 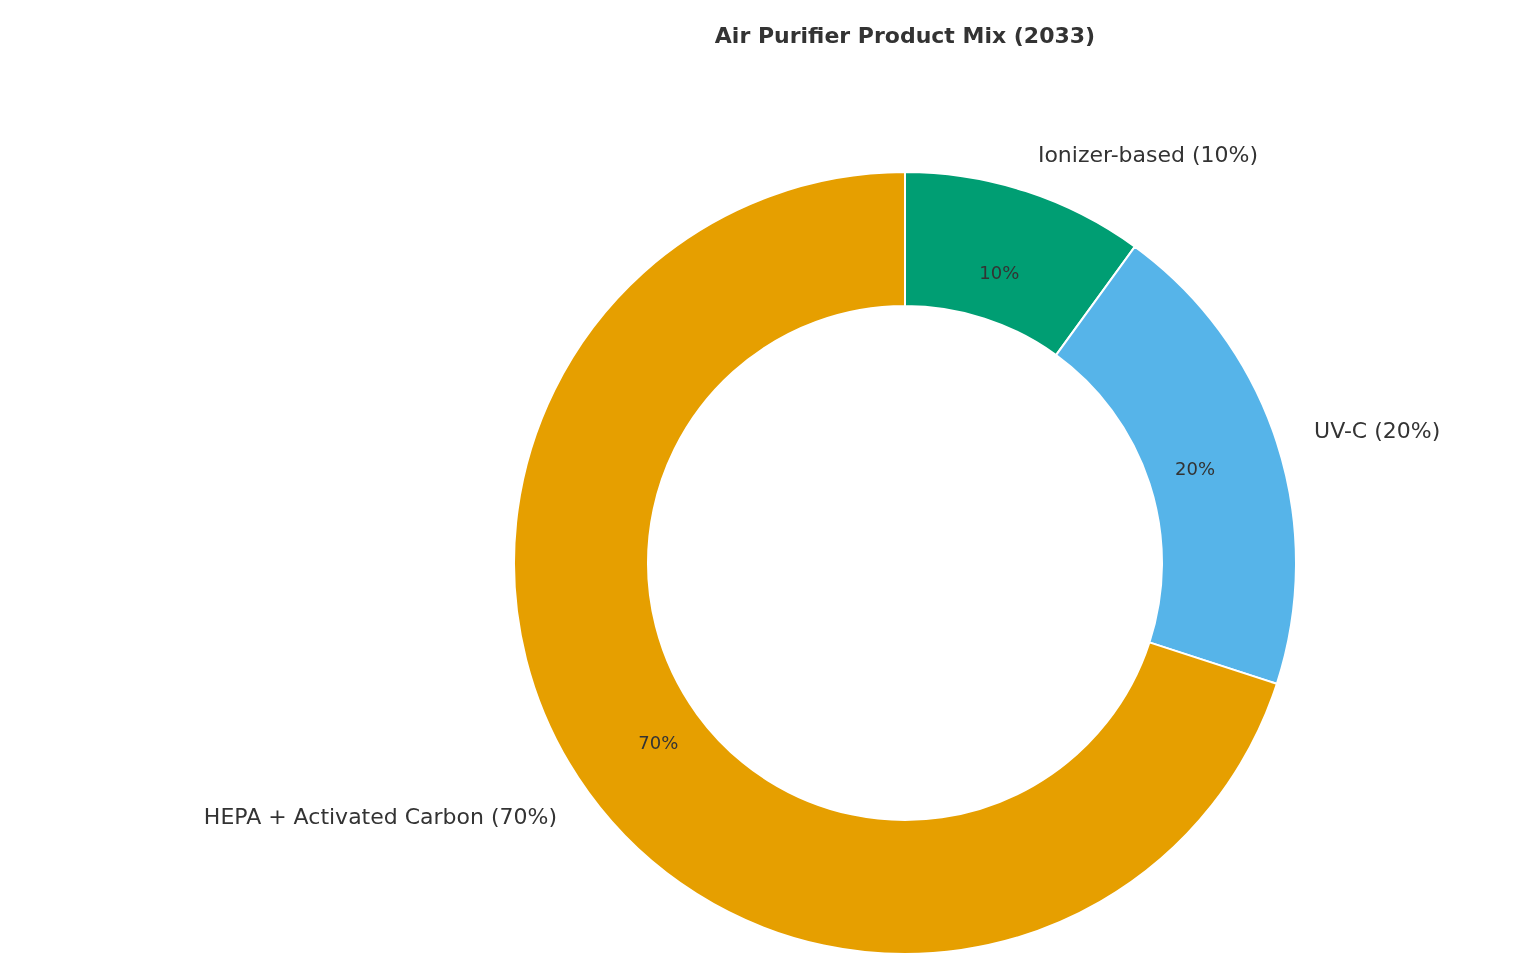 What do you see at coordinates (658, 742) in the screenshot?
I see `data-label: 70%` at bounding box center [658, 742].